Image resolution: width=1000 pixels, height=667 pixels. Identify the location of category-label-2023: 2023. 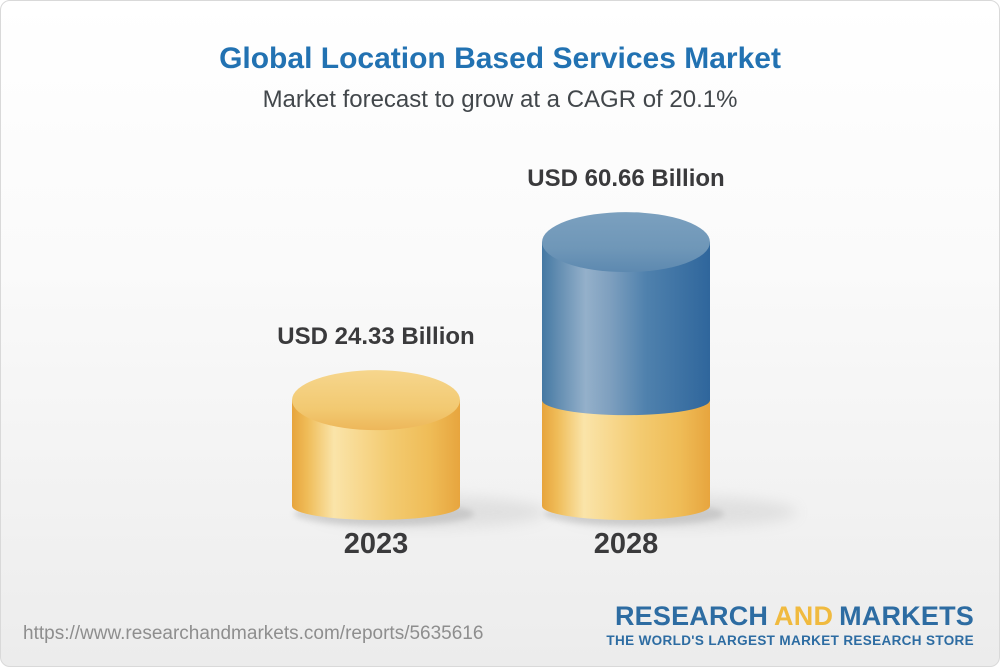
(376, 544).